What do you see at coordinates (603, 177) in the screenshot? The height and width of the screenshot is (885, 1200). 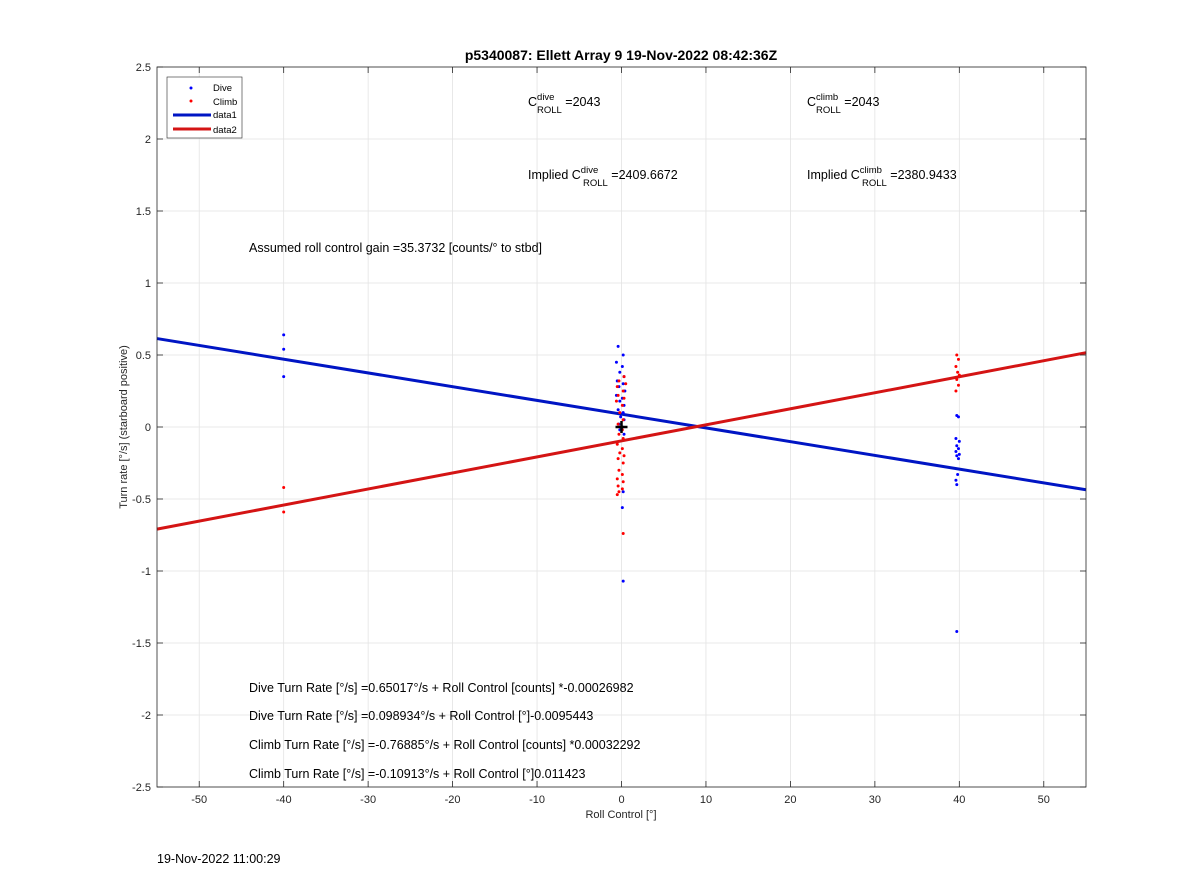 I see `annotation-implied-c-roll-dive: Implied Cdive ROLL =2409.6672` at bounding box center [603, 177].